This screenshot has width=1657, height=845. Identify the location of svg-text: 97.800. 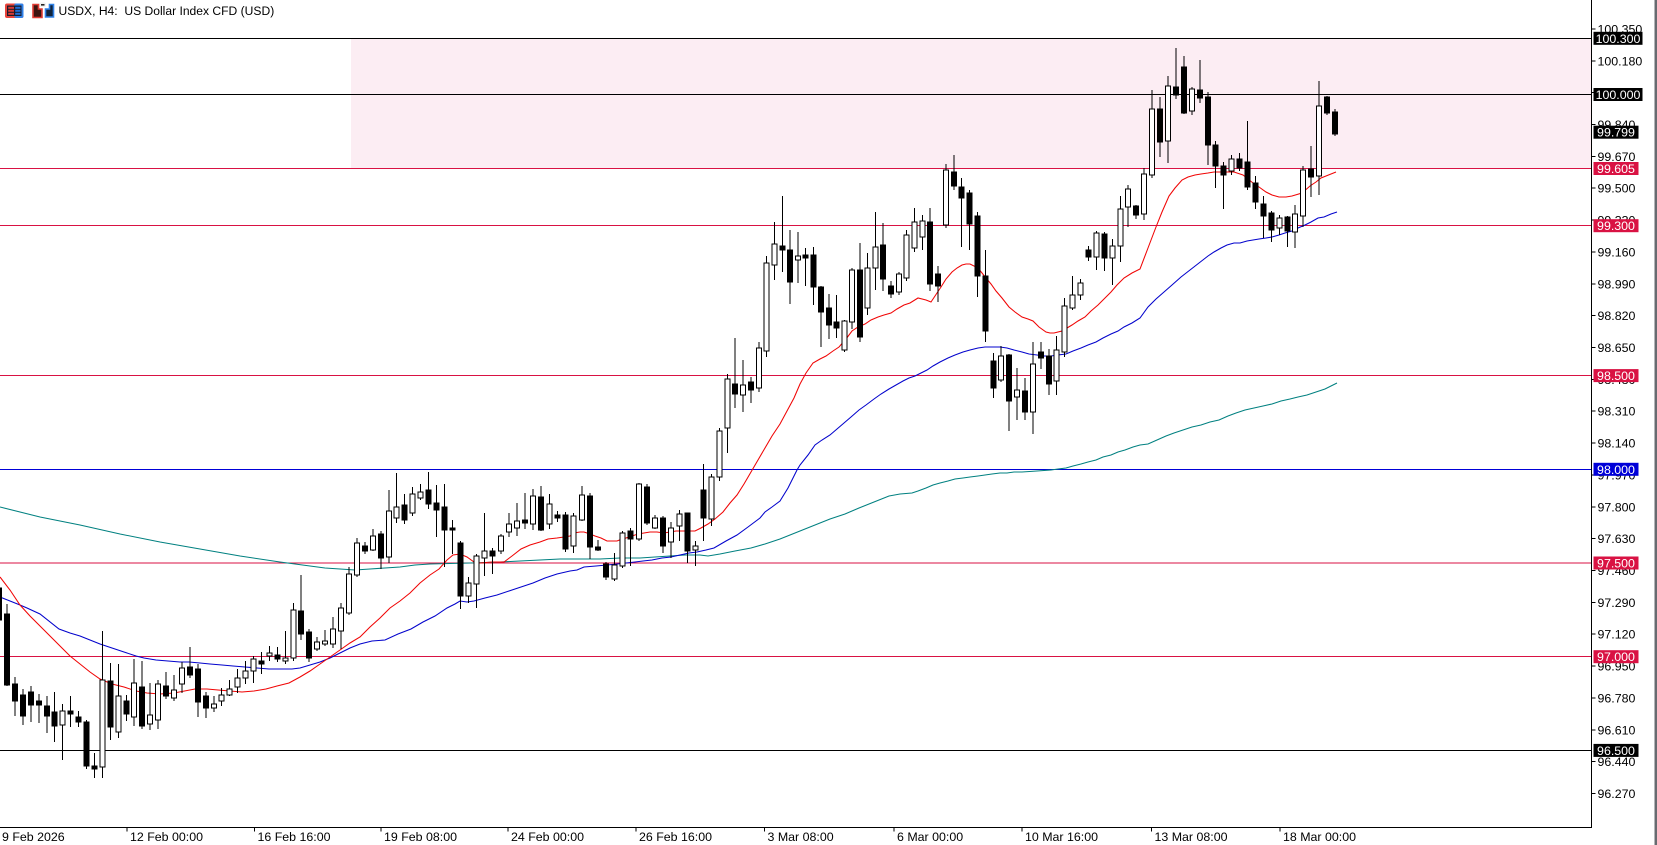
(1617, 507).